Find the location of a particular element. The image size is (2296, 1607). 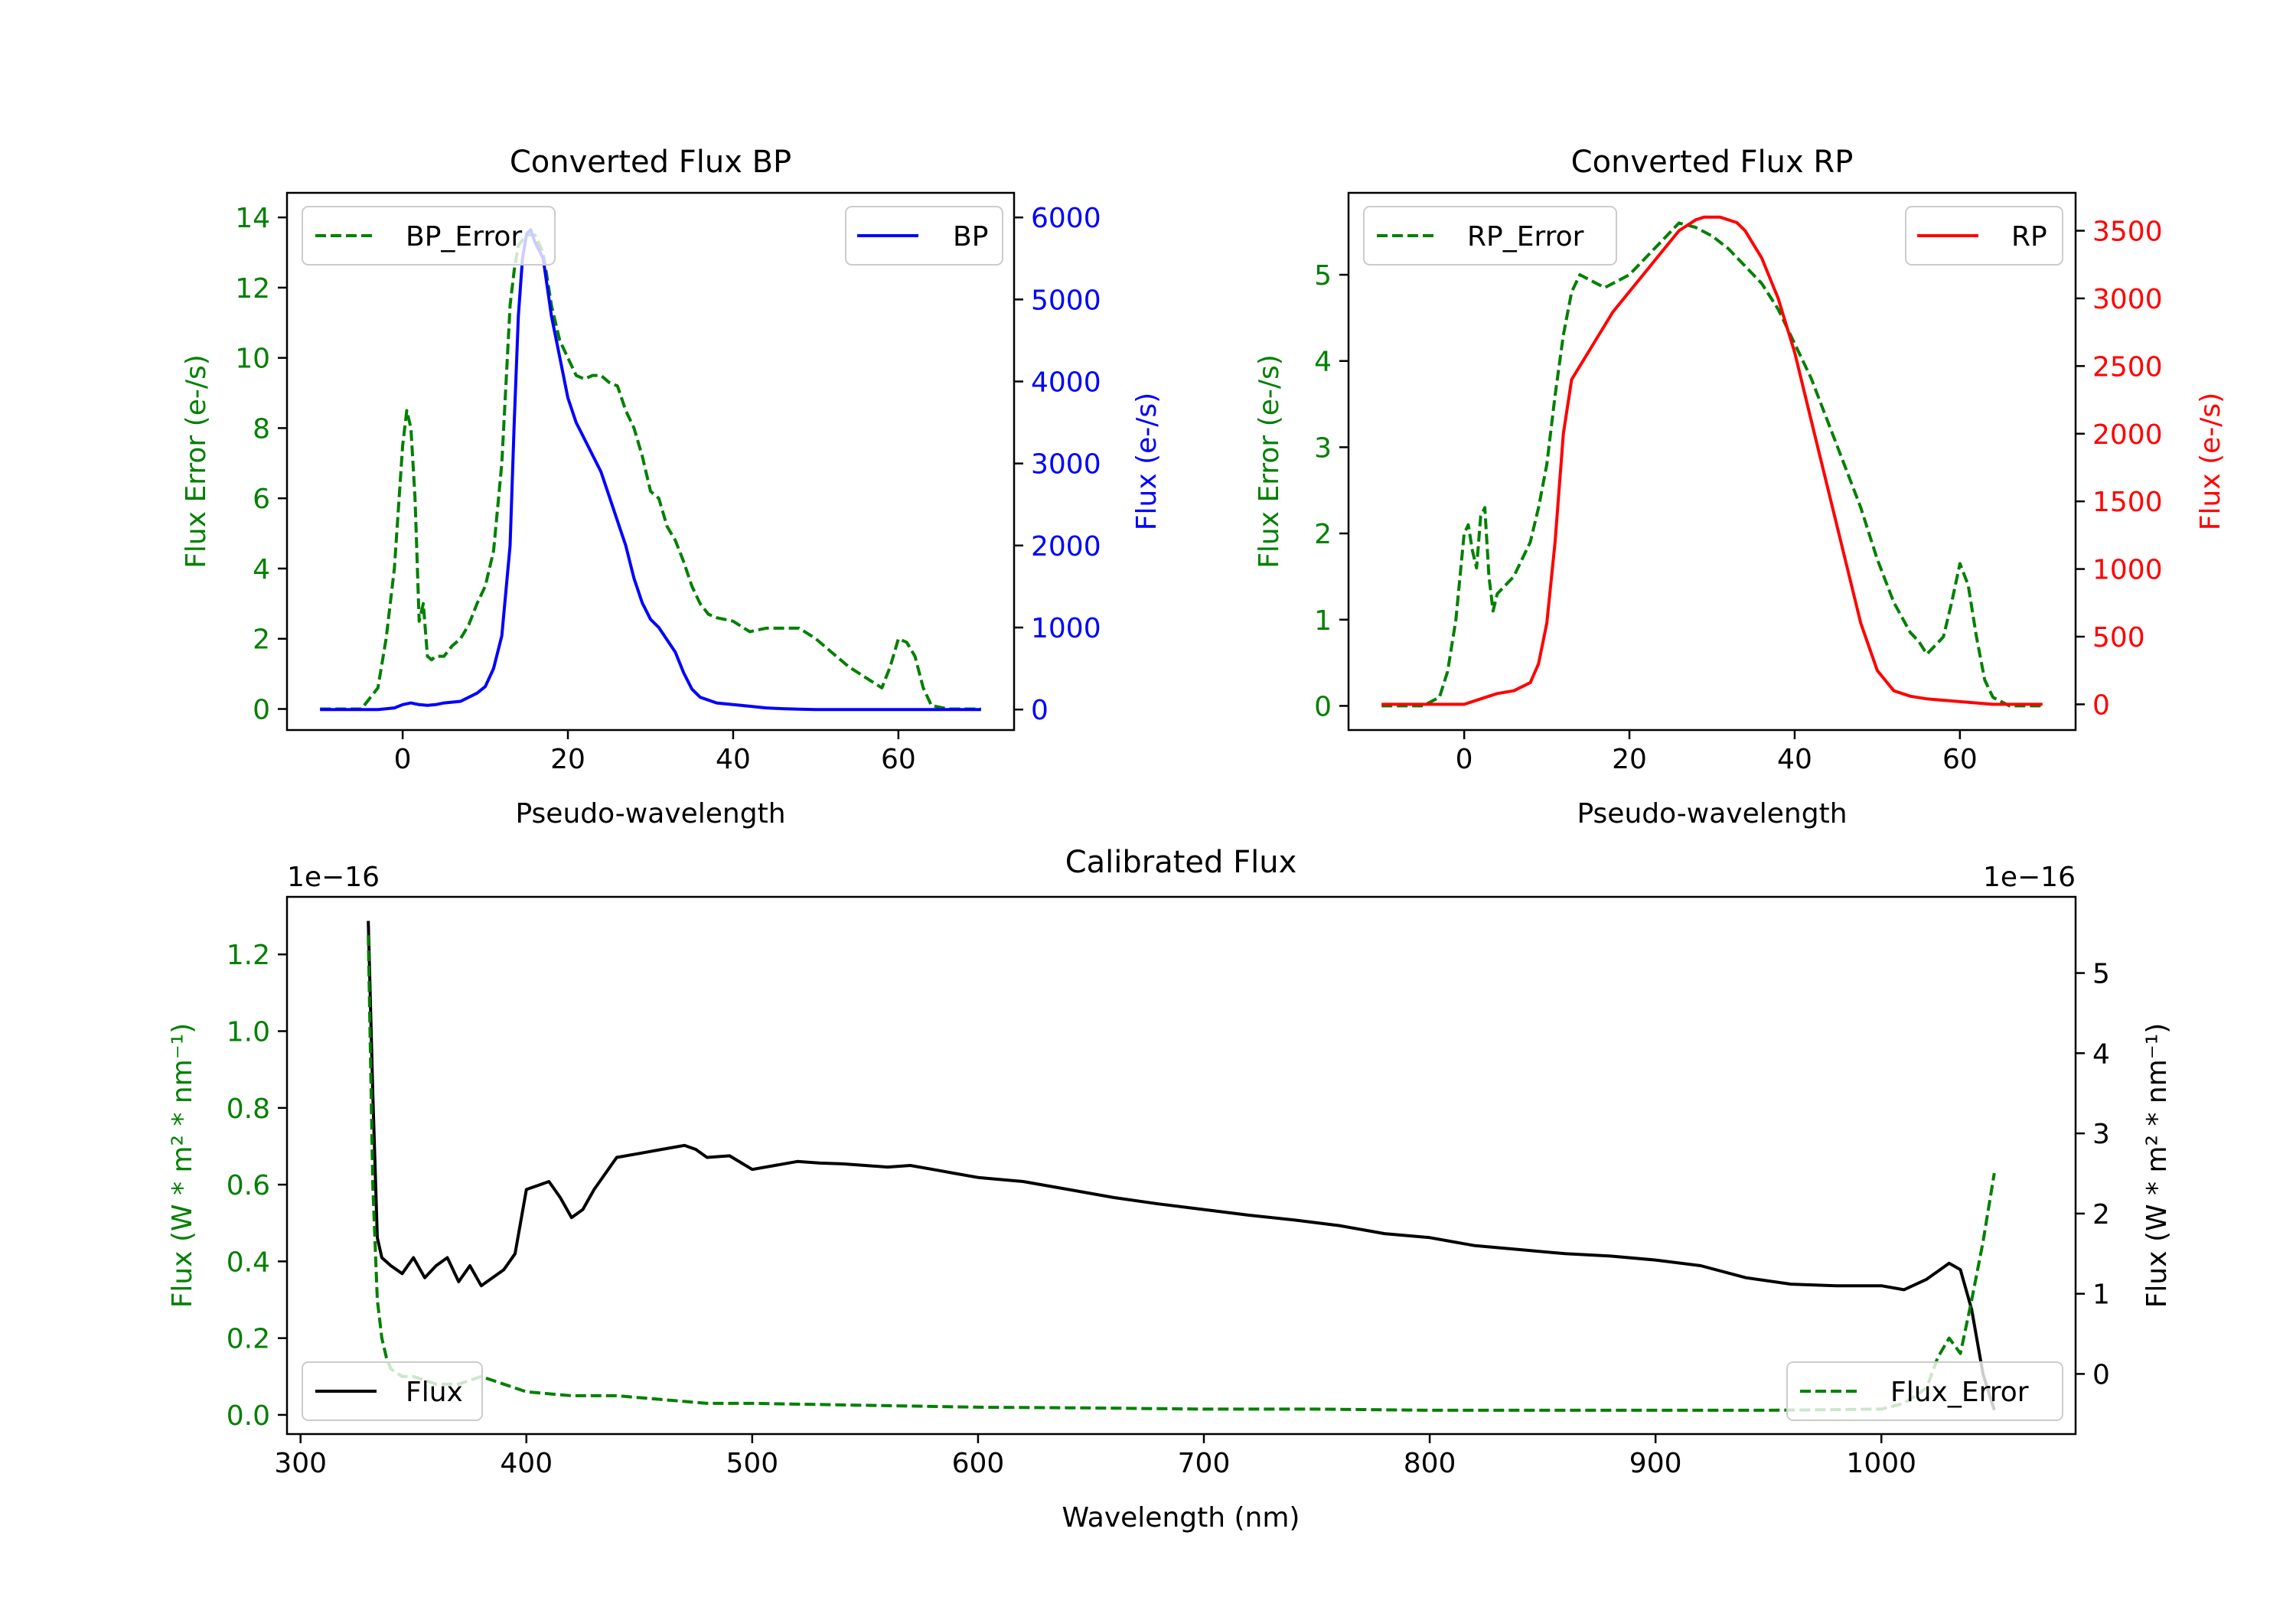

cal-legend-right: Flux_Error is located at coordinates (1924, 1391).